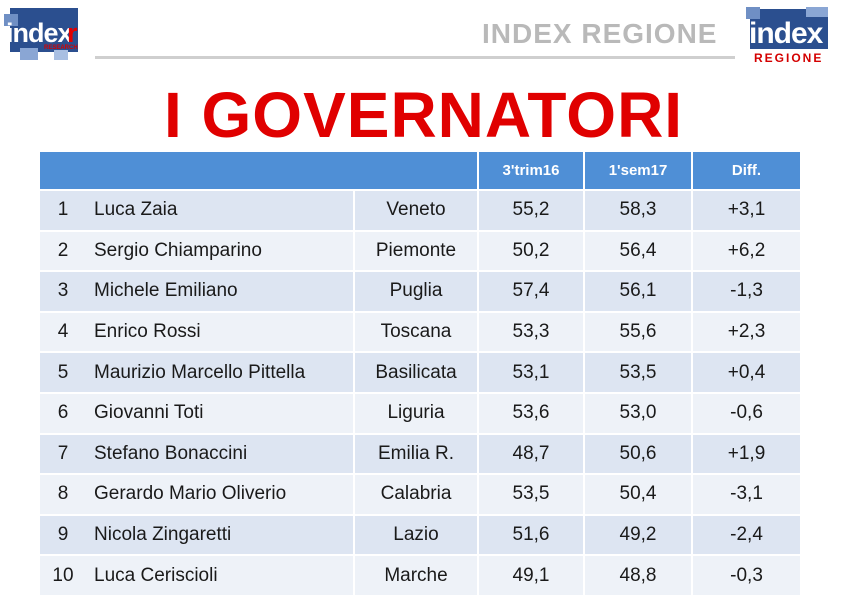 This screenshot has height=610, width=847. I want to click on name-cell: Sergio Chiamparino, so click(220, 250).